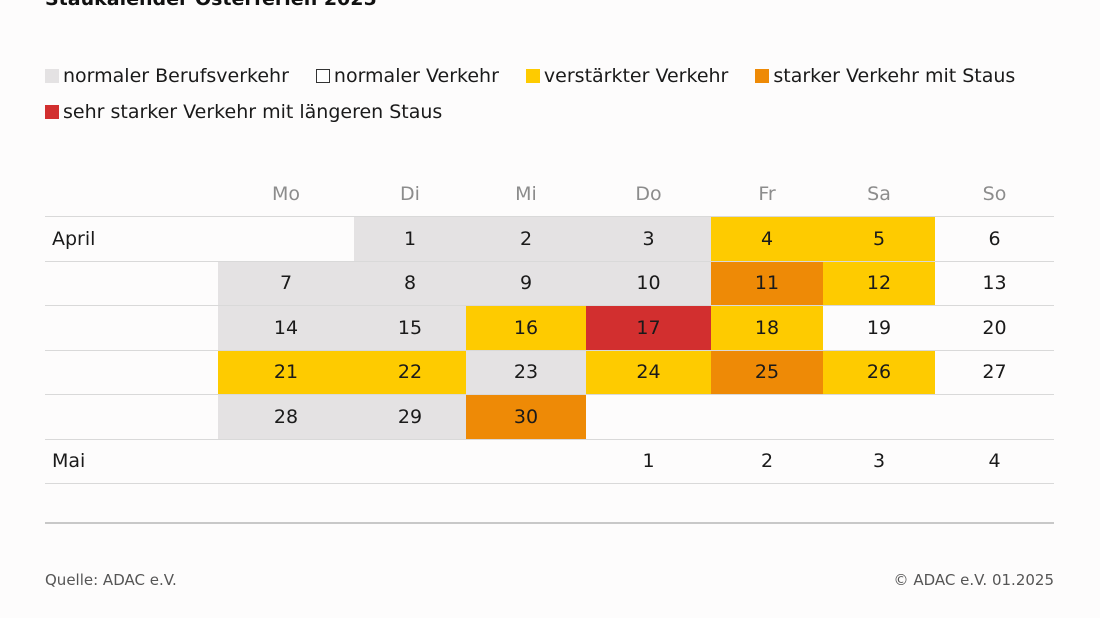  Describe the element at coordinates (648, 328) in the screenshot. I see `day-cell: 17` at that location.